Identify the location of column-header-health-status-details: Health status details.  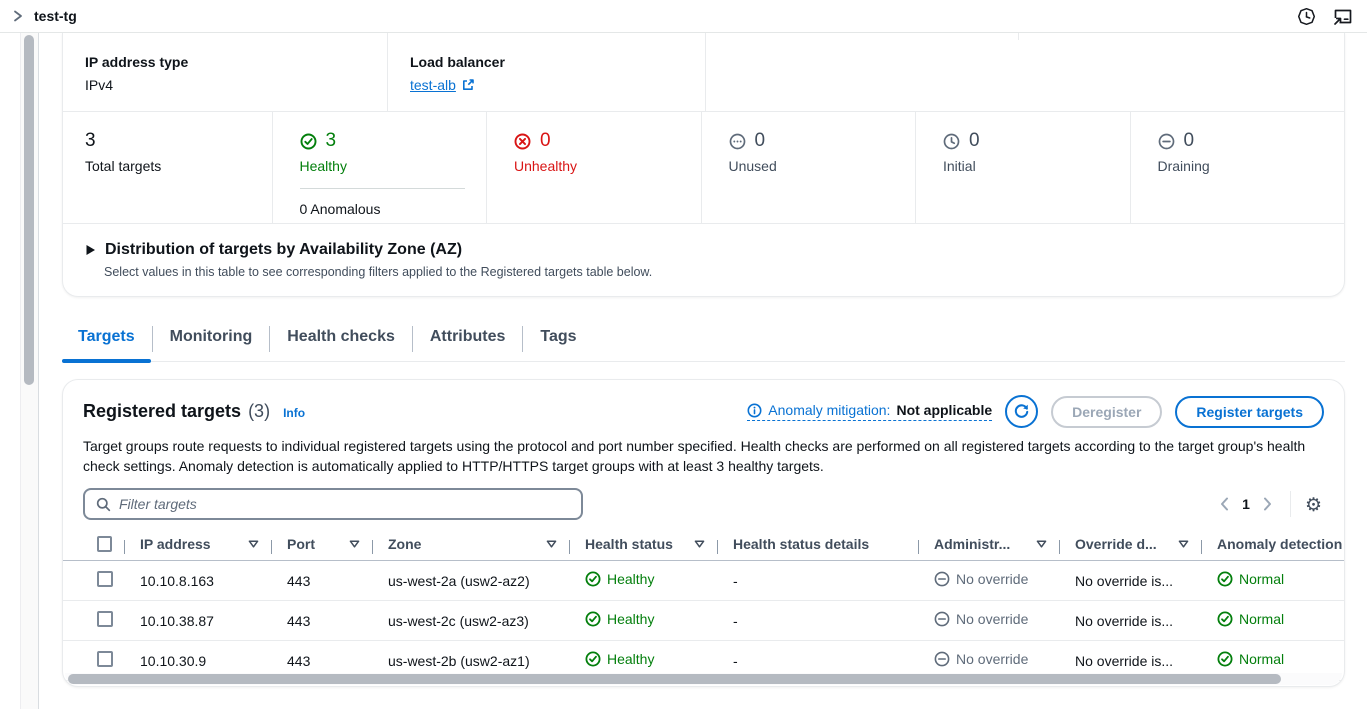
(817, 545).